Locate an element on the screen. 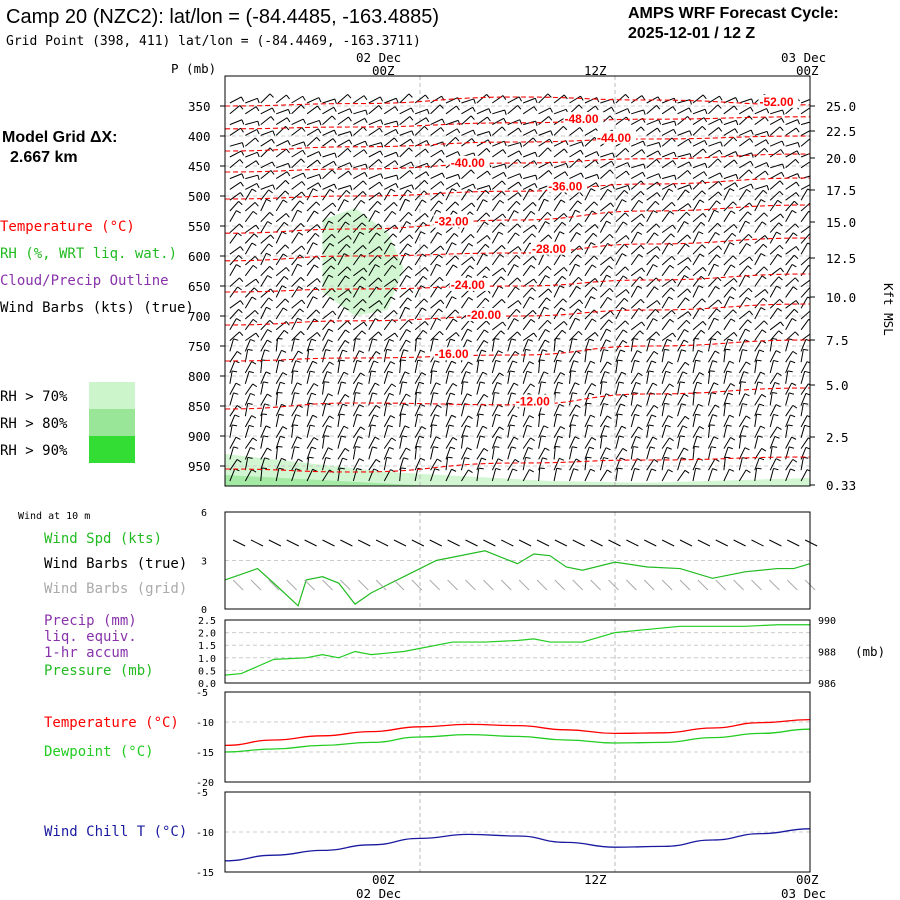 The height and width of the screenshot is (900, 900). precip-accum-legend: 1-hr accum is located at coordinates (86, 653).